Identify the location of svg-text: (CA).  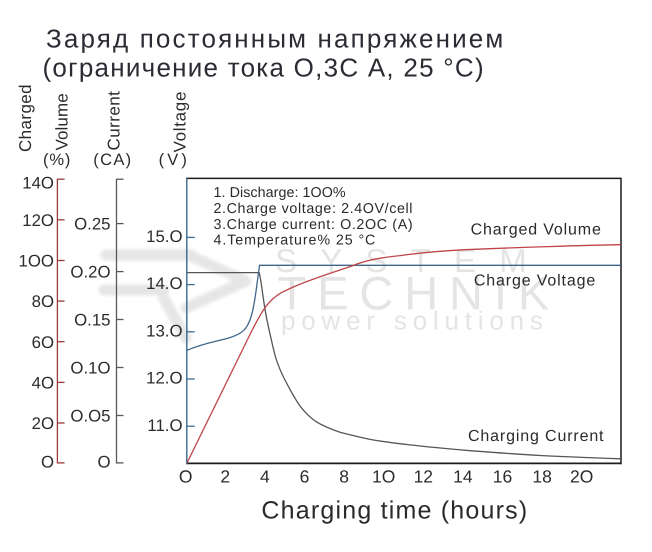
(112, 160).